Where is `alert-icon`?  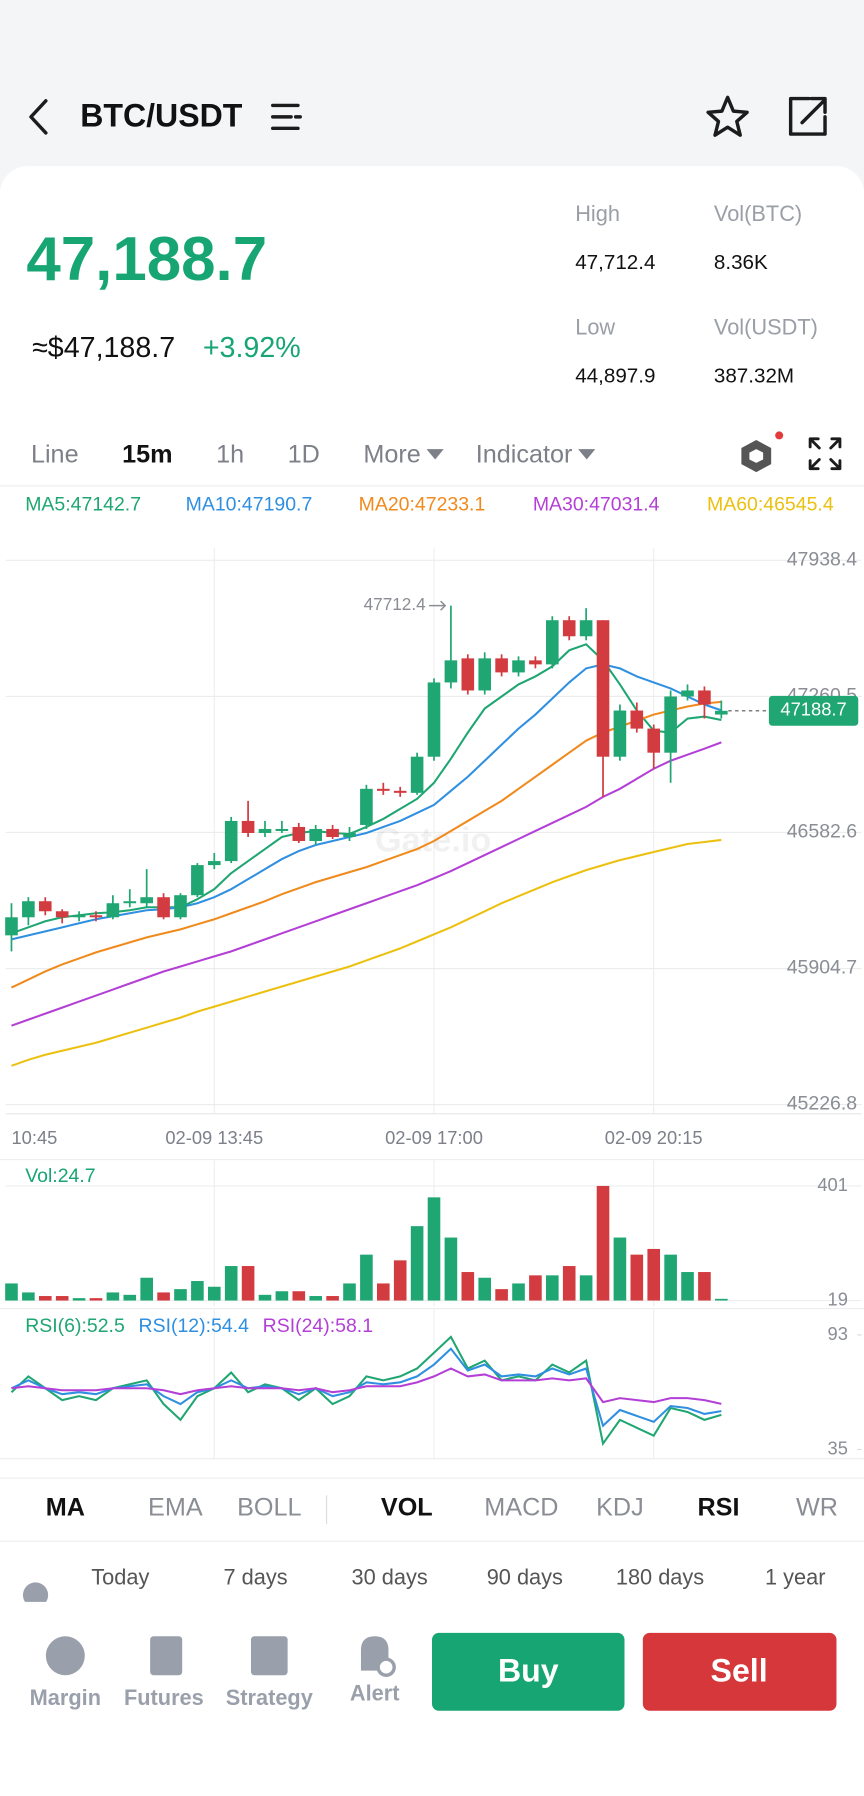
alert-icon is located at coordinates (378, 1656).